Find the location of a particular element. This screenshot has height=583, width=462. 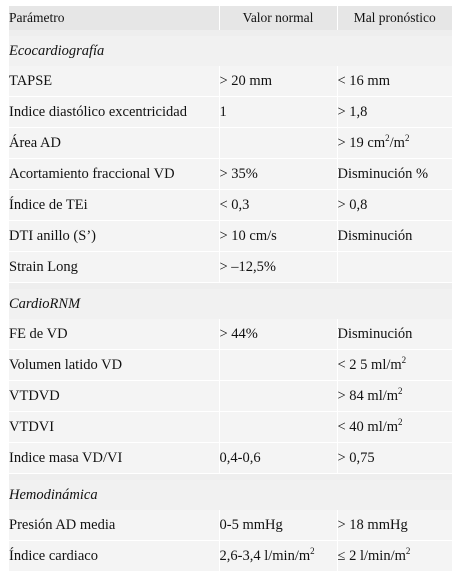

param-cell: VTDVD is located at coordinates (114, 396).